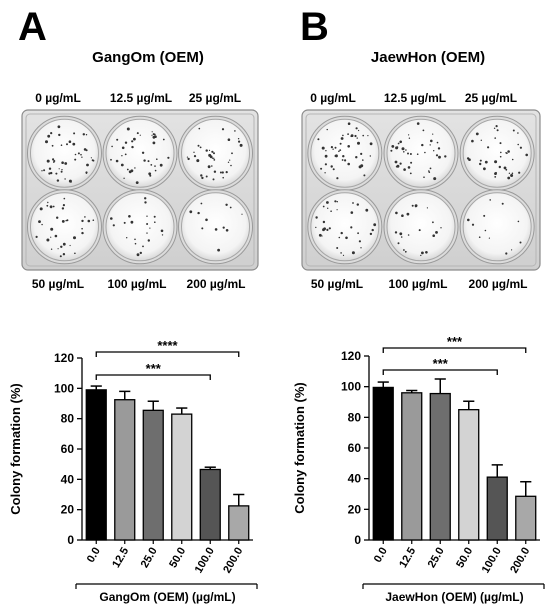  I want to click on plate-b-label-25: 25 µg/mL, so click(491, 98).